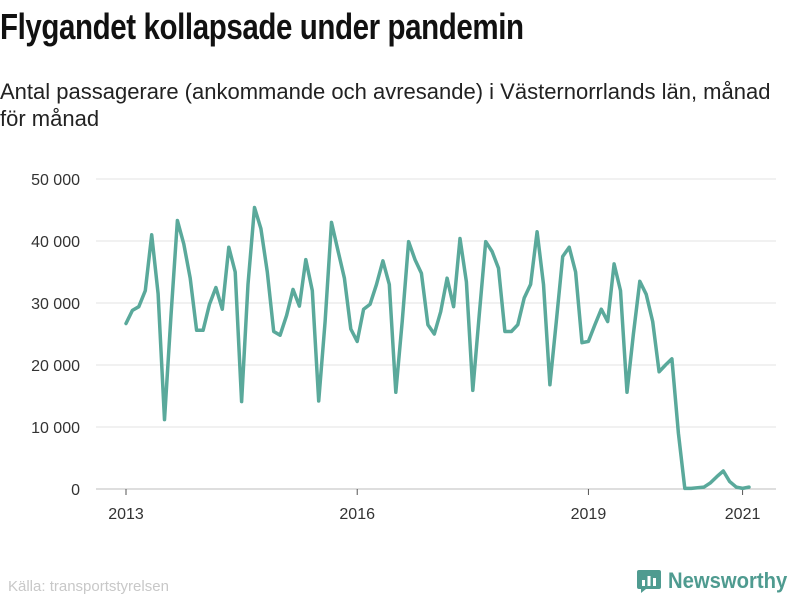 This screenshot has width=800, height=600. What do you see at coordinates (649, 581) in the screenshot?
I see `newsworthy-logo-icon` at bounding box center [649, 581].